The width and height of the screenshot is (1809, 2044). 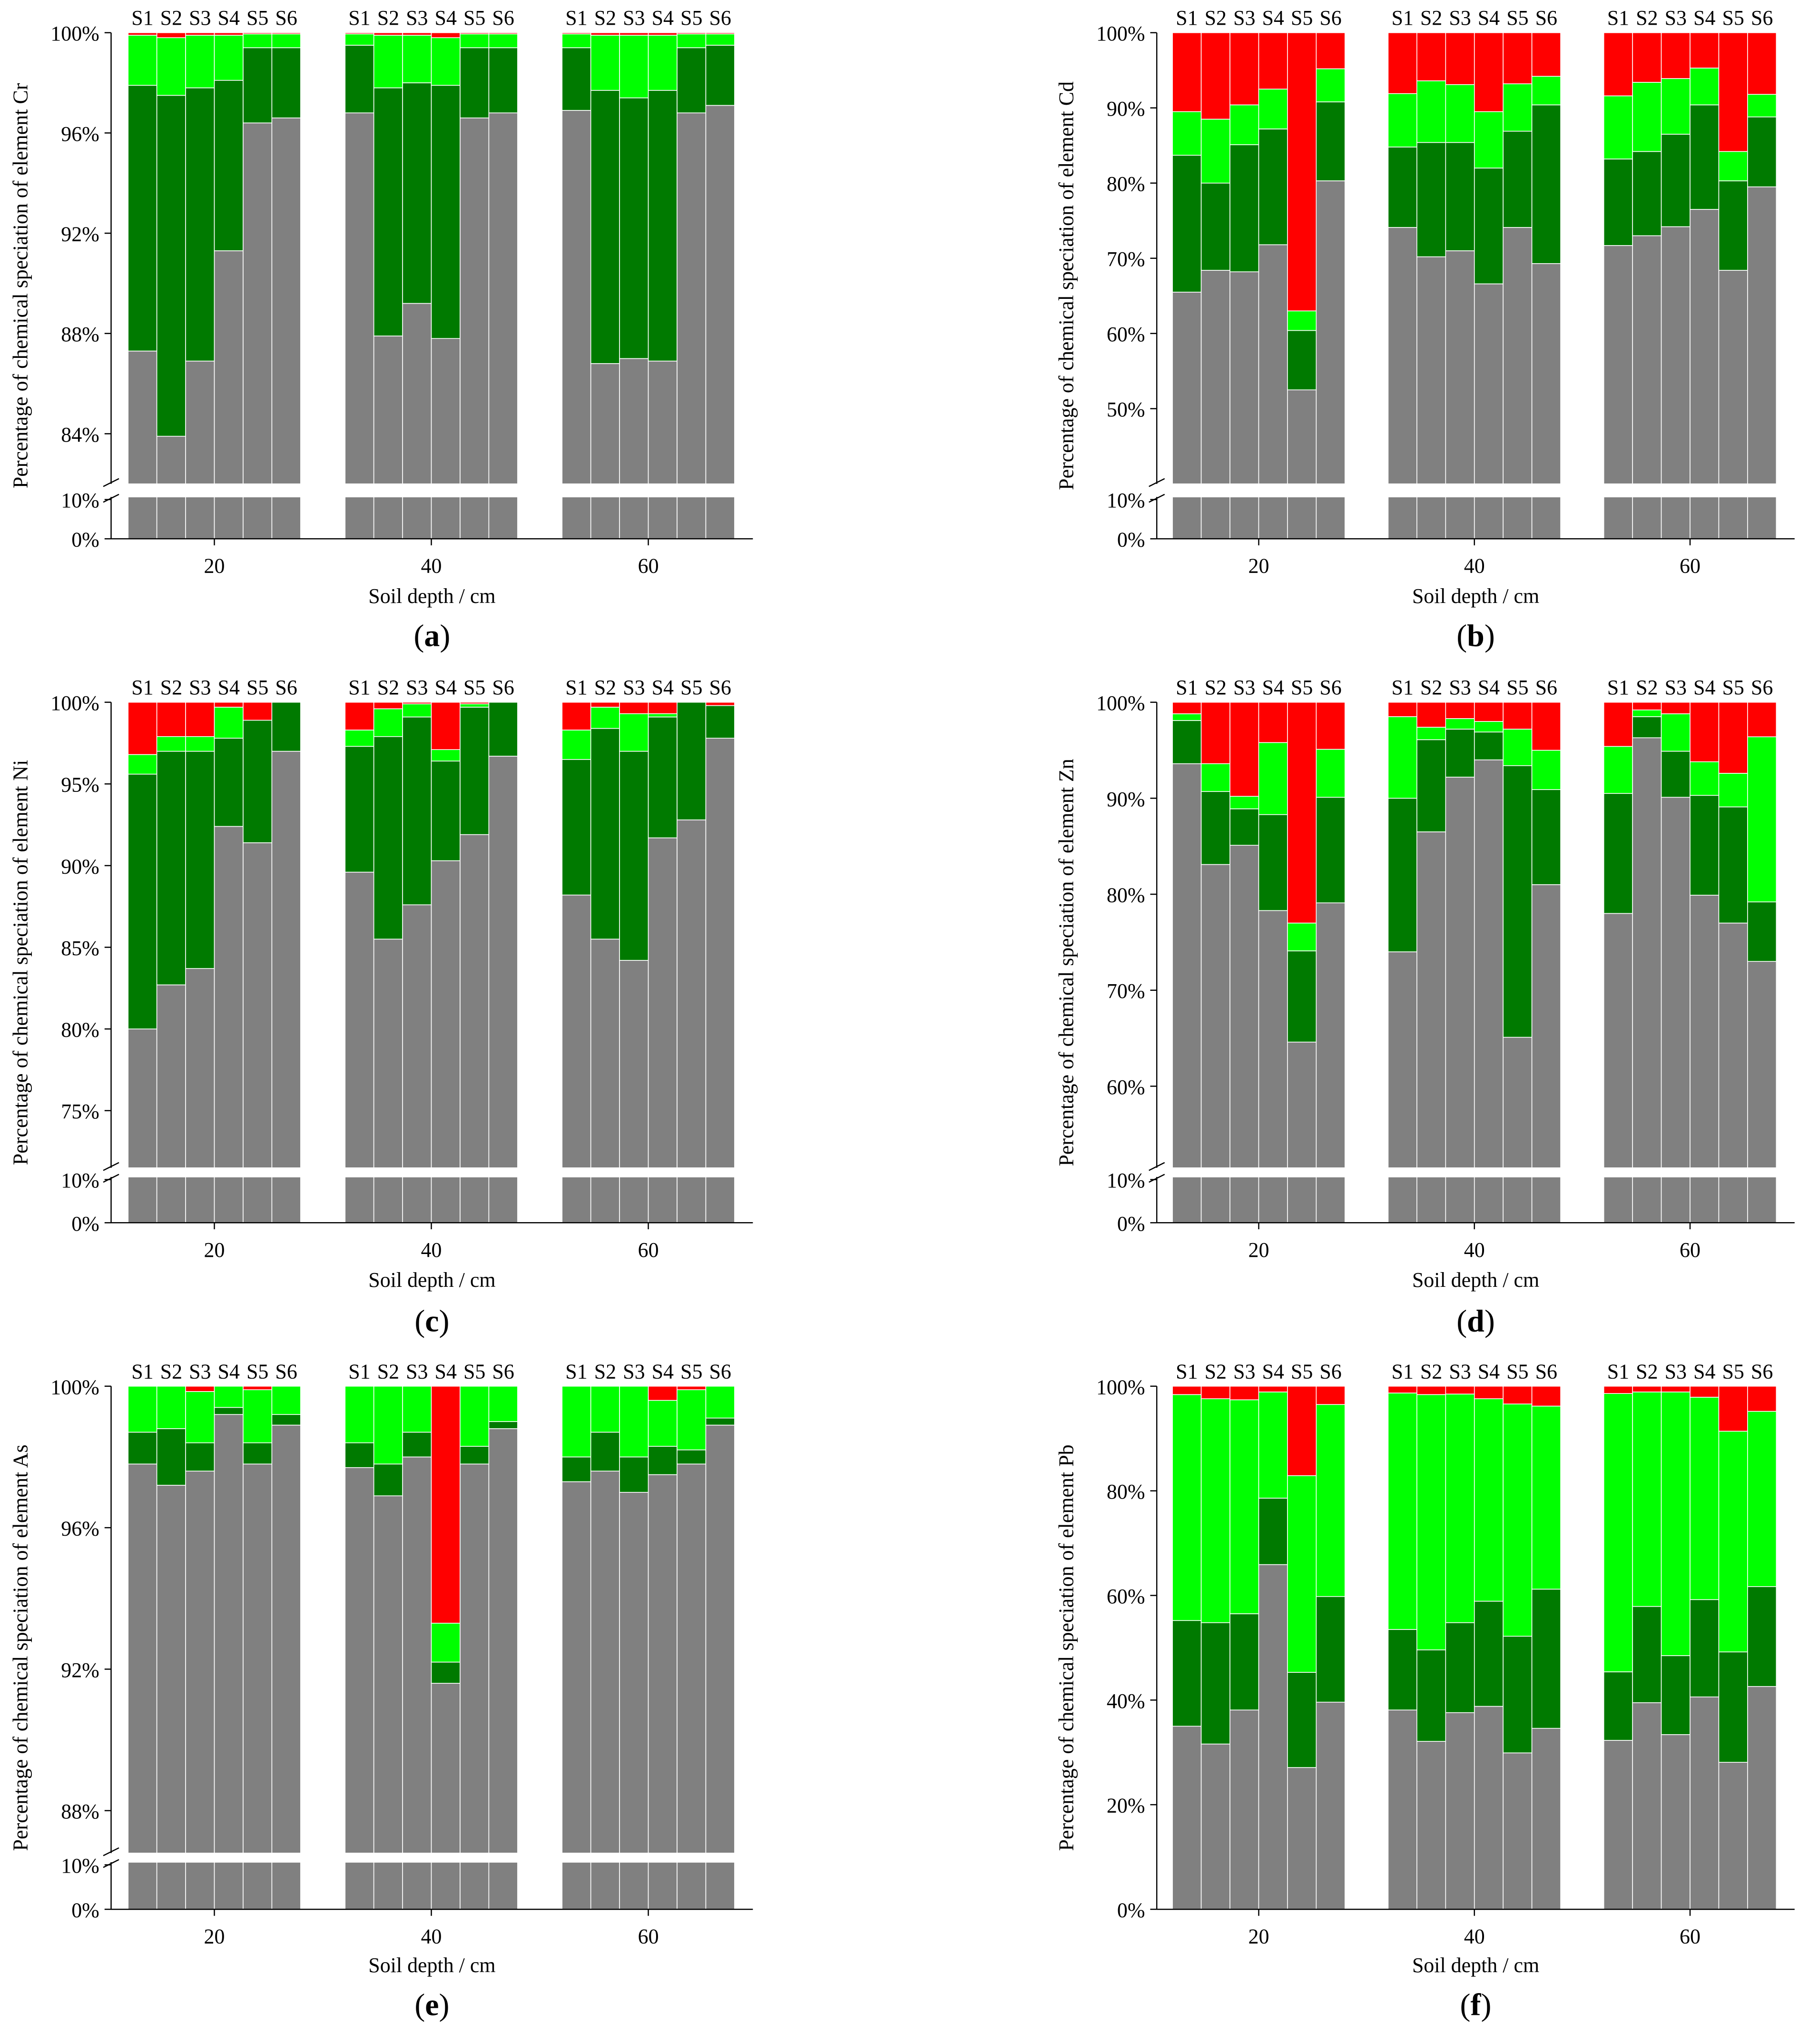 I want to click on bar-60-S3: S3, so click(x=1676, y=950).